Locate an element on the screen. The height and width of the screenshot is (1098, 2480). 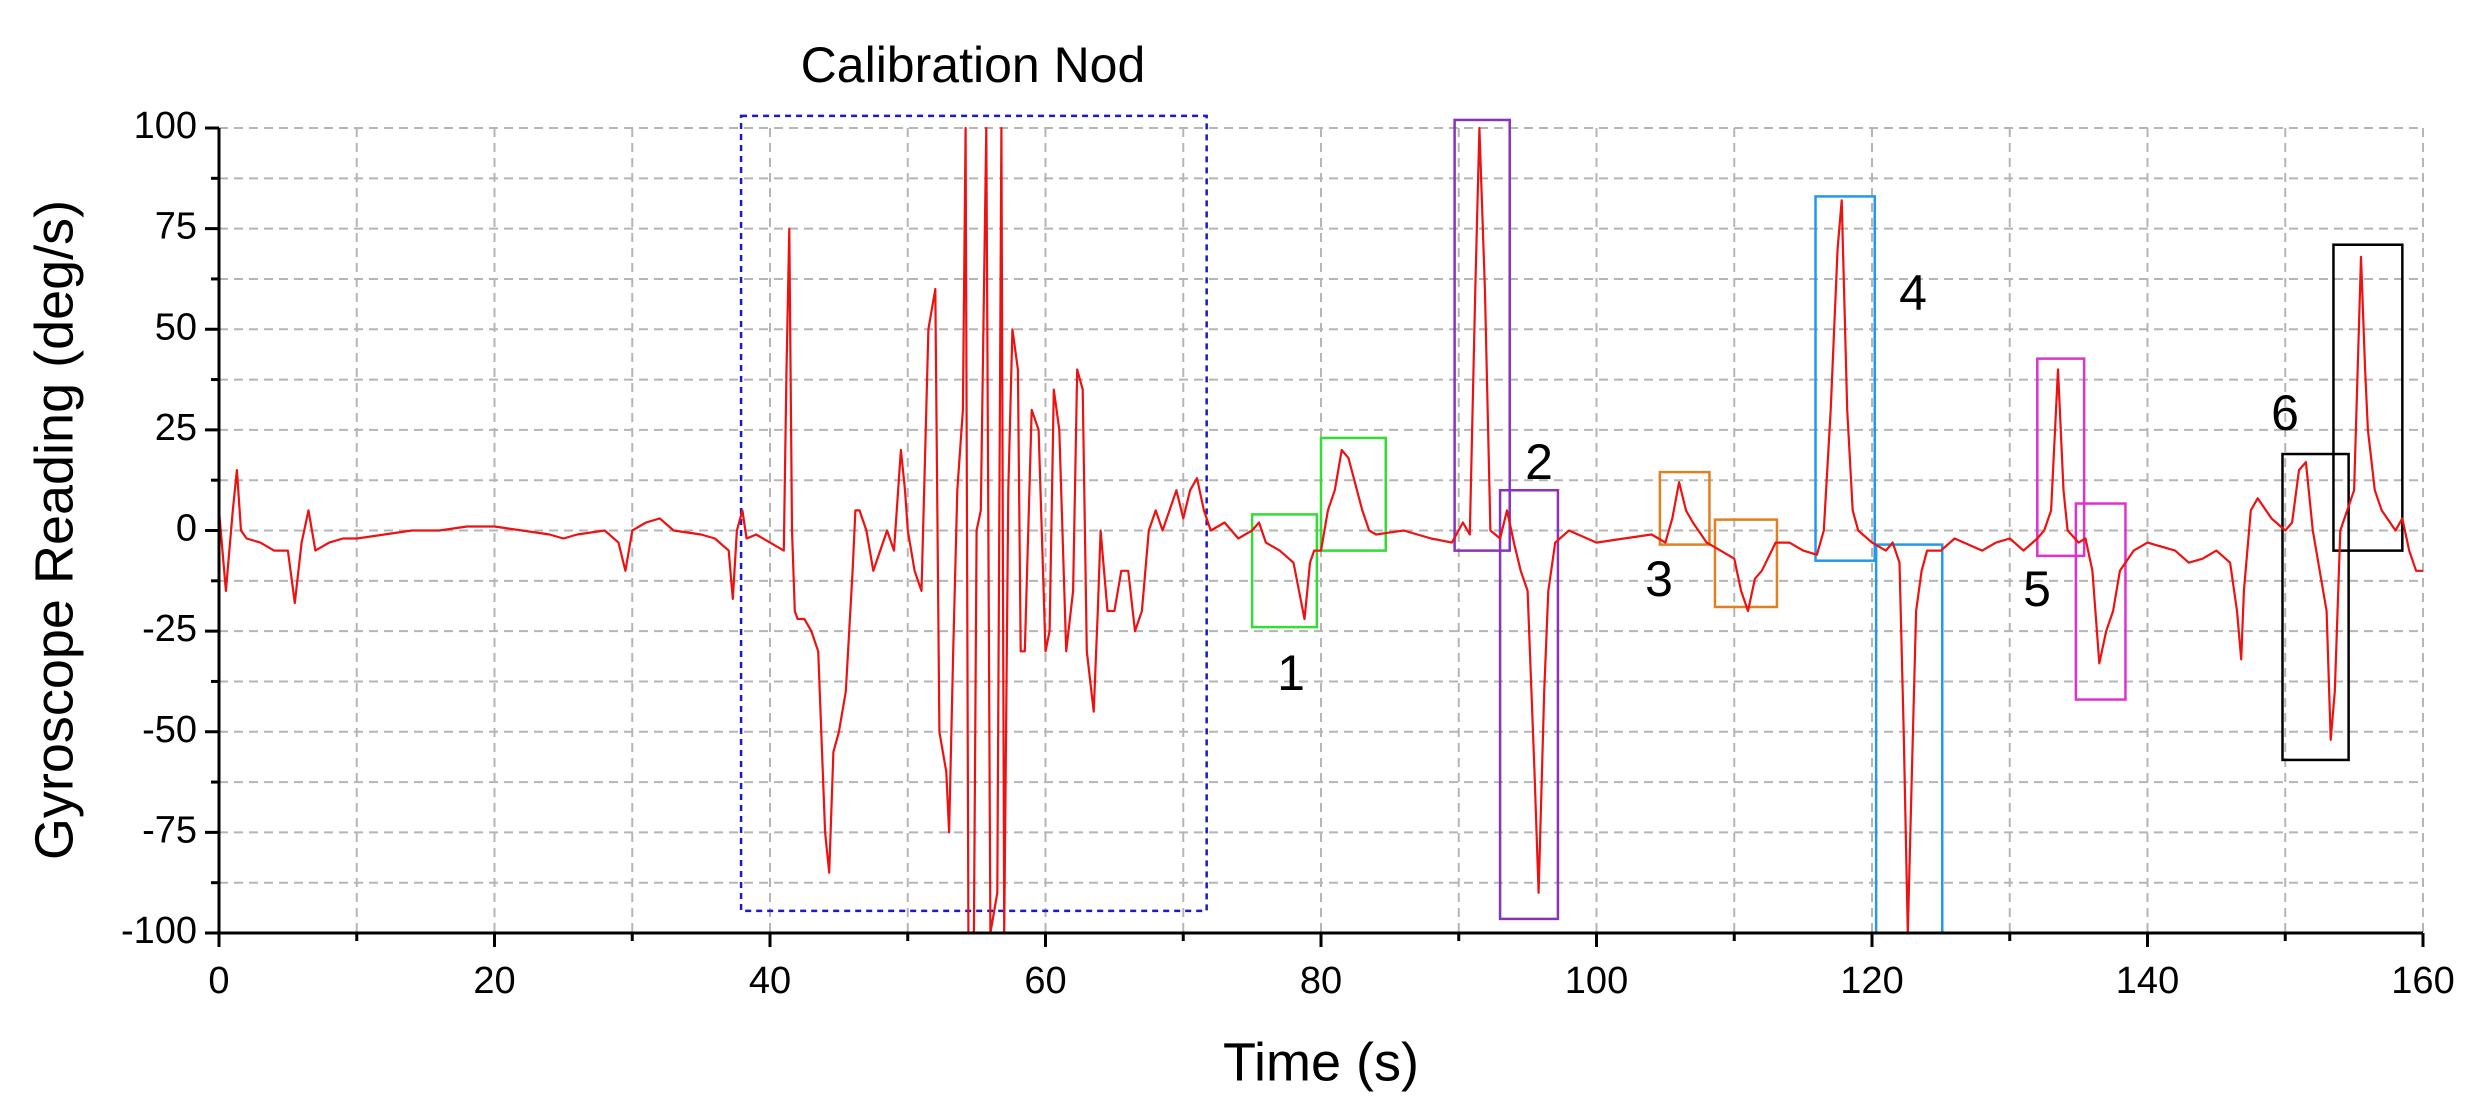
y-tick-label: -100 is located at coordinates (159, 931).